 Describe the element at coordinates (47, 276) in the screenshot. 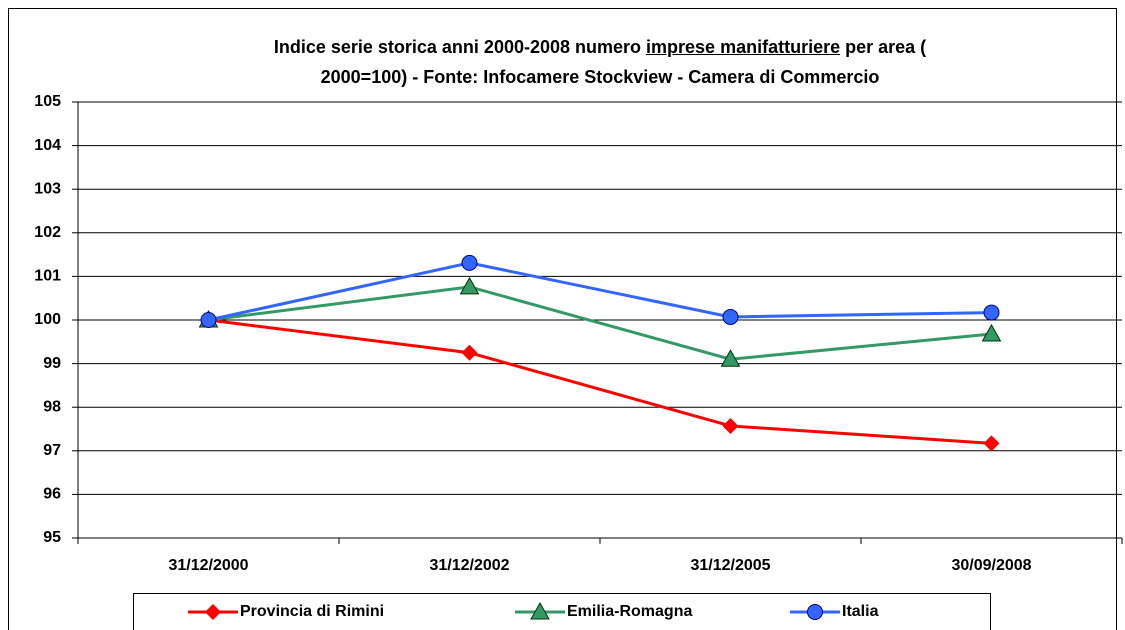

I see `y-tick-label: 101` at that location.